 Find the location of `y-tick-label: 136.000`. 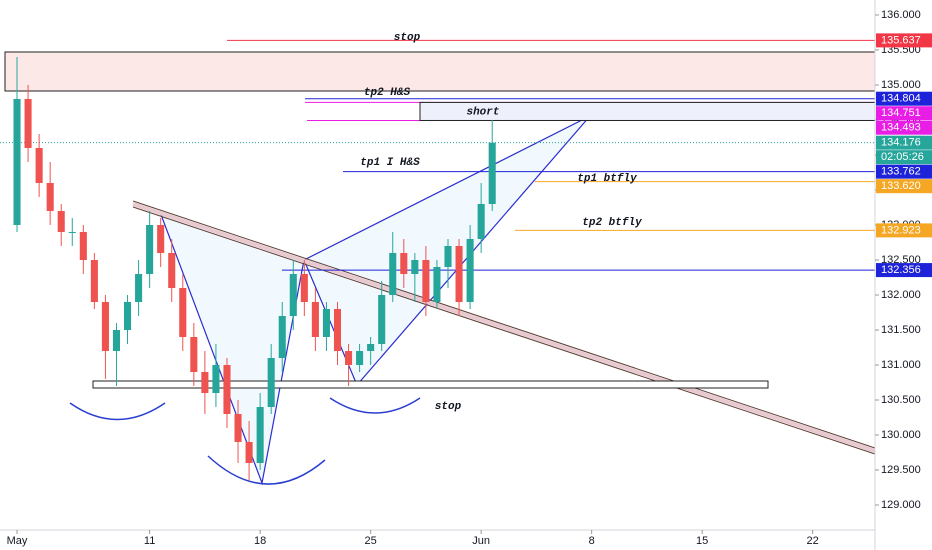

y-tick-label: 136.000 is located at coordinates (901, 15).